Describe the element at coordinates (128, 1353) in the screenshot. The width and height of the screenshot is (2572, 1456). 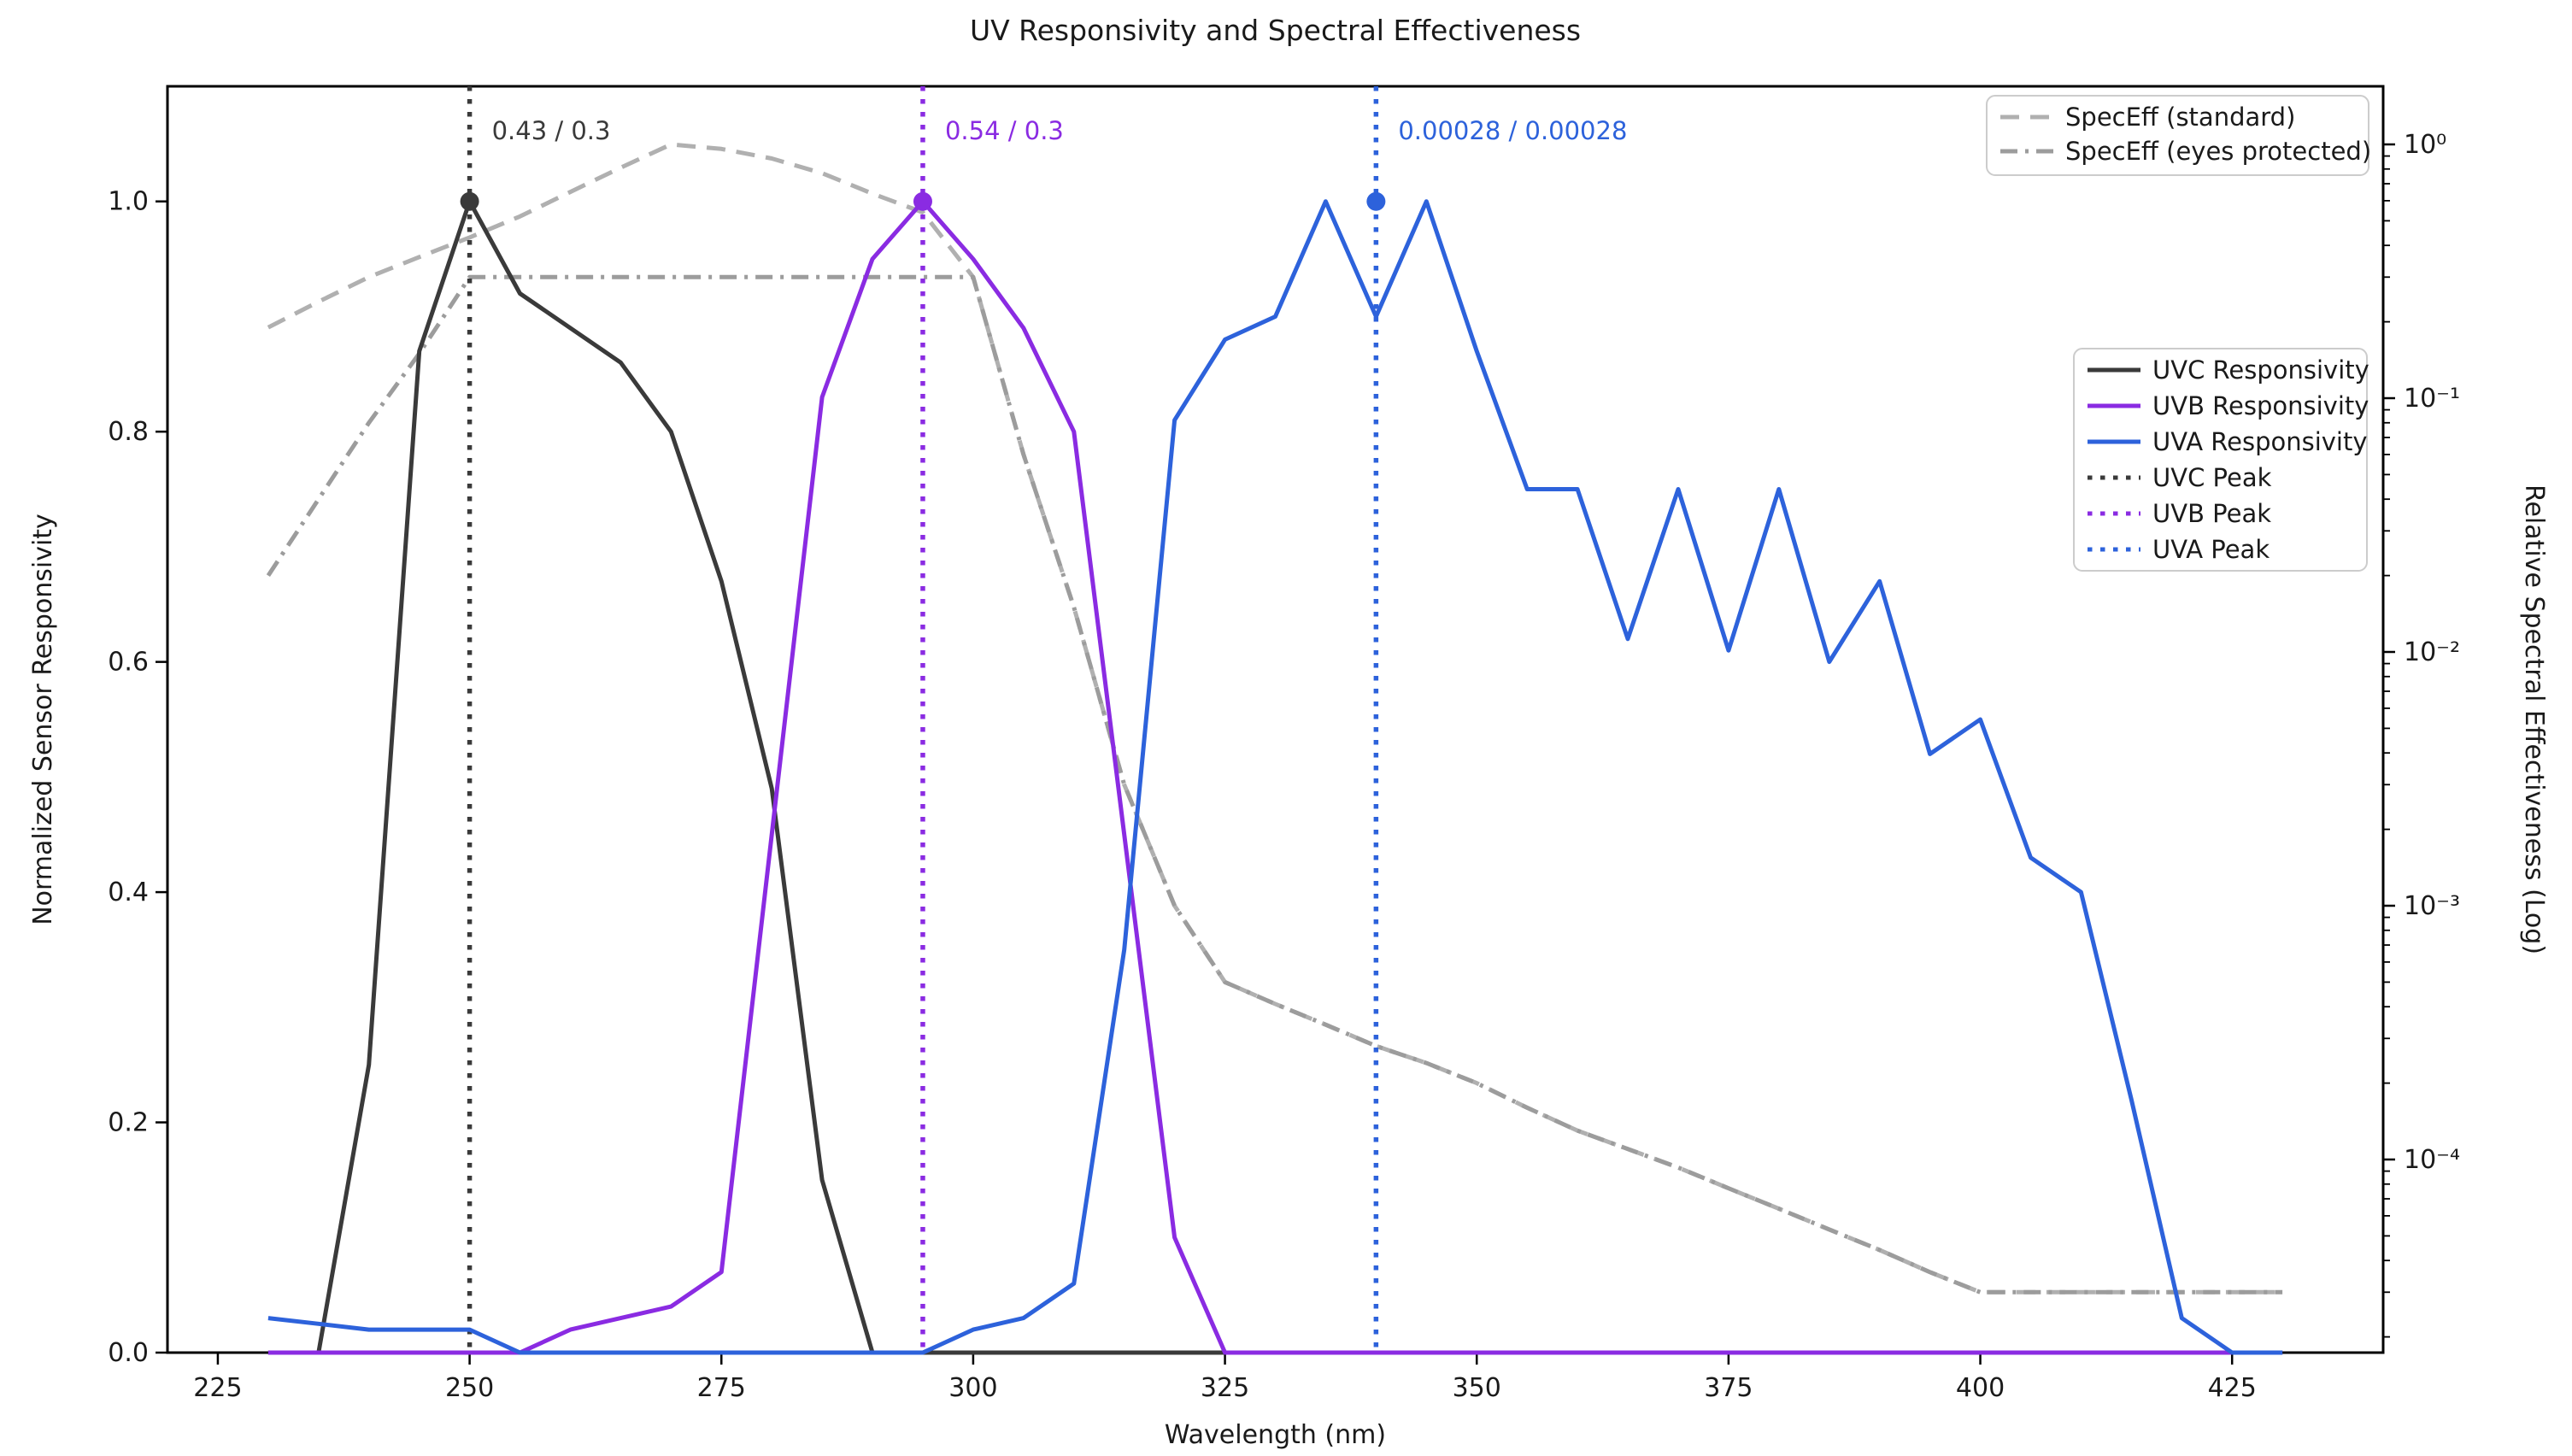
I see `left-tick-label: 0.0` at that location.